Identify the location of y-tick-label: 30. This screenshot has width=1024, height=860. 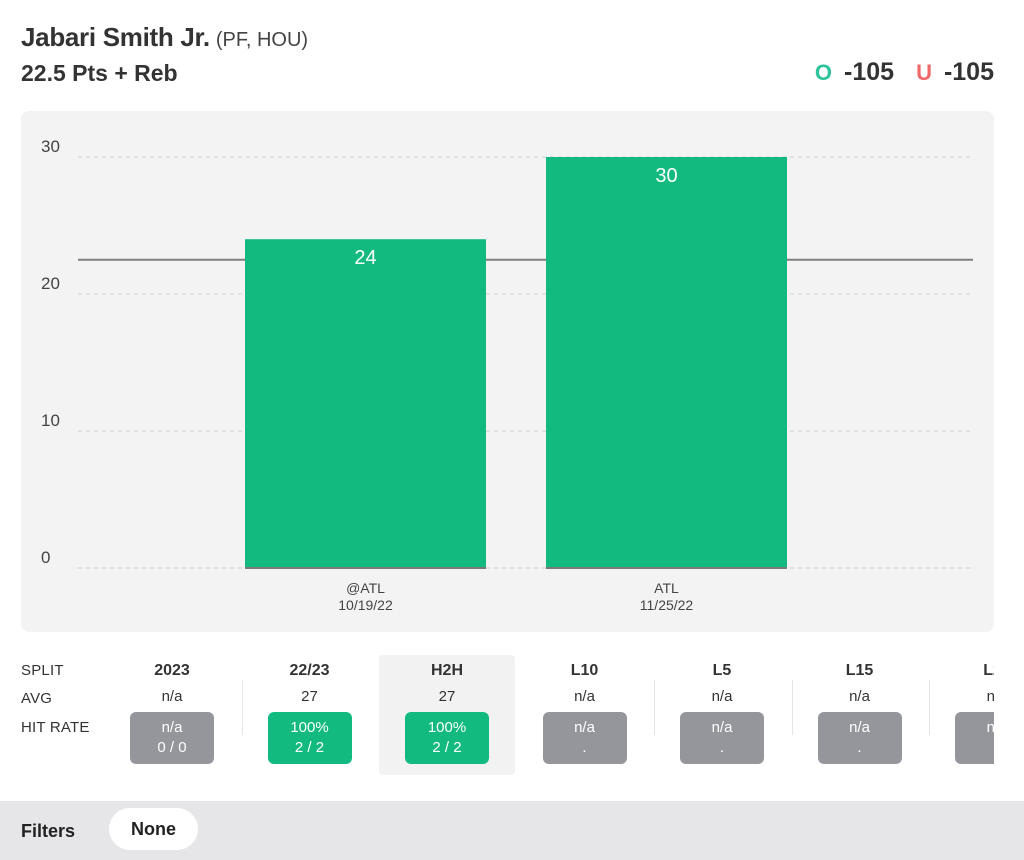
(50, 146).